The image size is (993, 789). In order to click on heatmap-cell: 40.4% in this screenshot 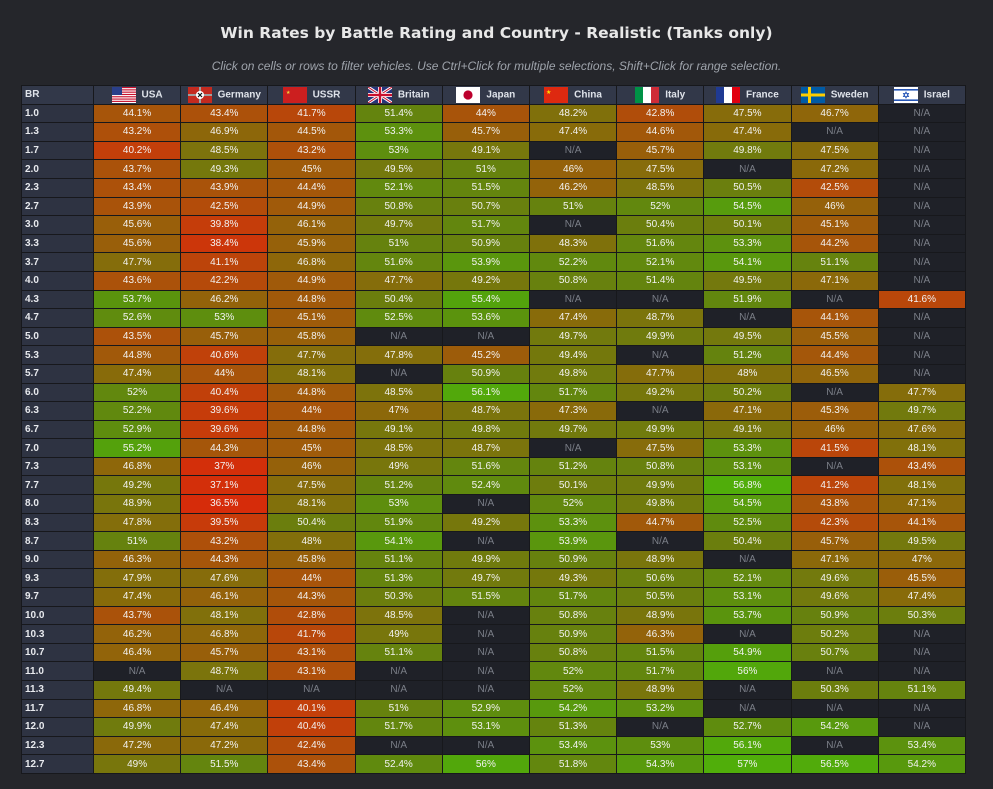, I will do `click(224, 392)`.